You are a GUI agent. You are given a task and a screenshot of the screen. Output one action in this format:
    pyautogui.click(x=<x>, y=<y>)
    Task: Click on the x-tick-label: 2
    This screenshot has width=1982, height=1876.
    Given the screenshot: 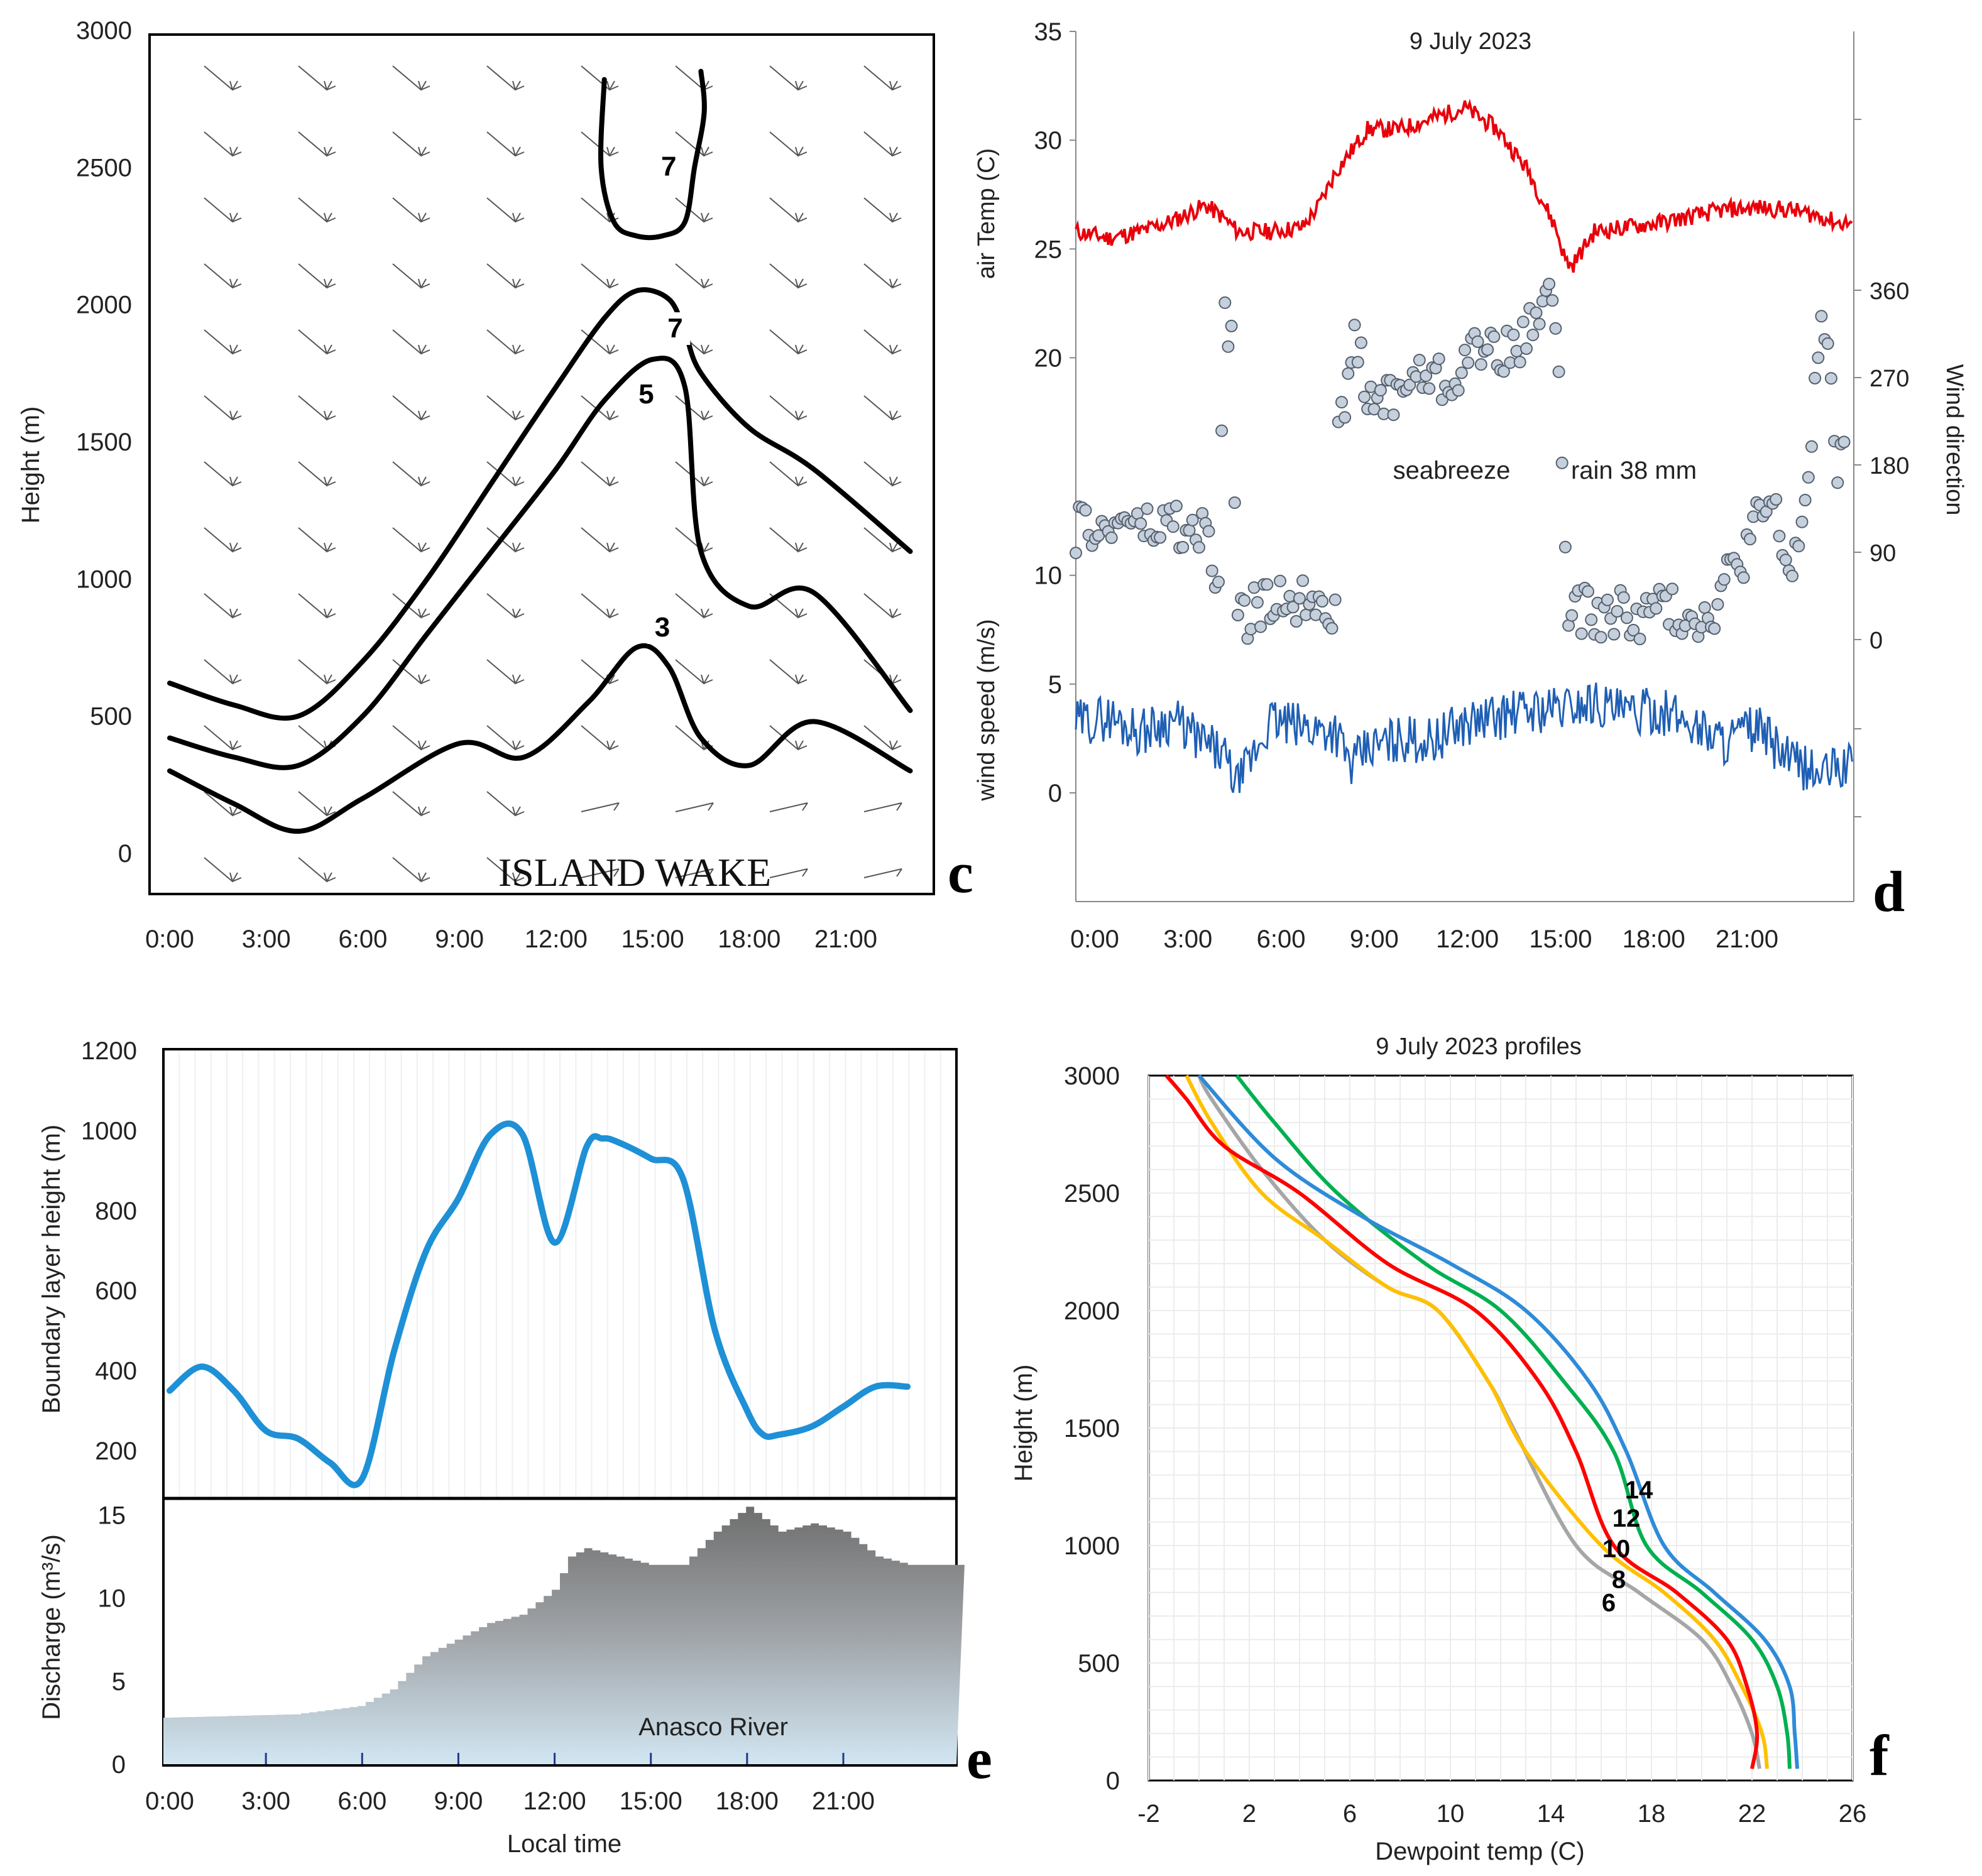 What is the action you would take?
    pyautogui.click(x=1249, y=1814)
    